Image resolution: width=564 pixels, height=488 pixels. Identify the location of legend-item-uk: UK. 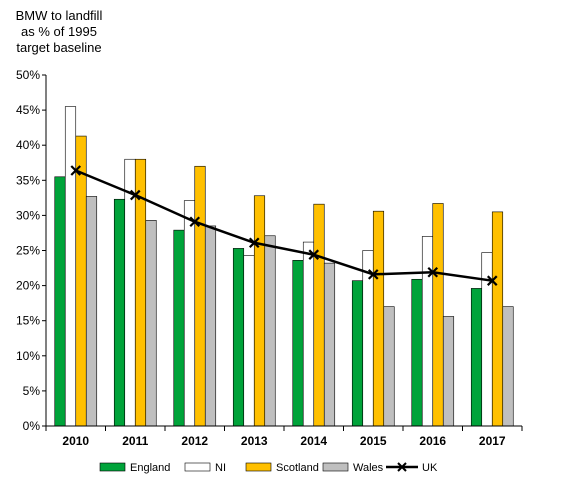
(412, 468).